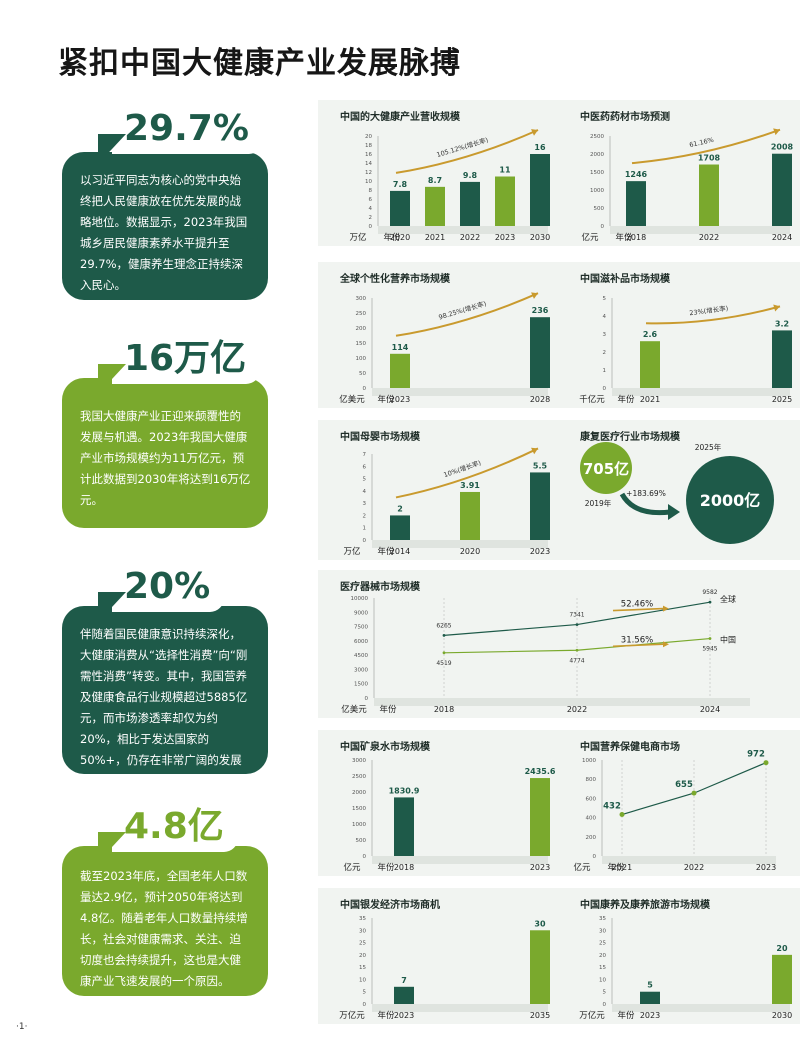 The height and width of the screenshot is (1056, 800). I want to click on x-tick-label: 2025, so click(782, 399).